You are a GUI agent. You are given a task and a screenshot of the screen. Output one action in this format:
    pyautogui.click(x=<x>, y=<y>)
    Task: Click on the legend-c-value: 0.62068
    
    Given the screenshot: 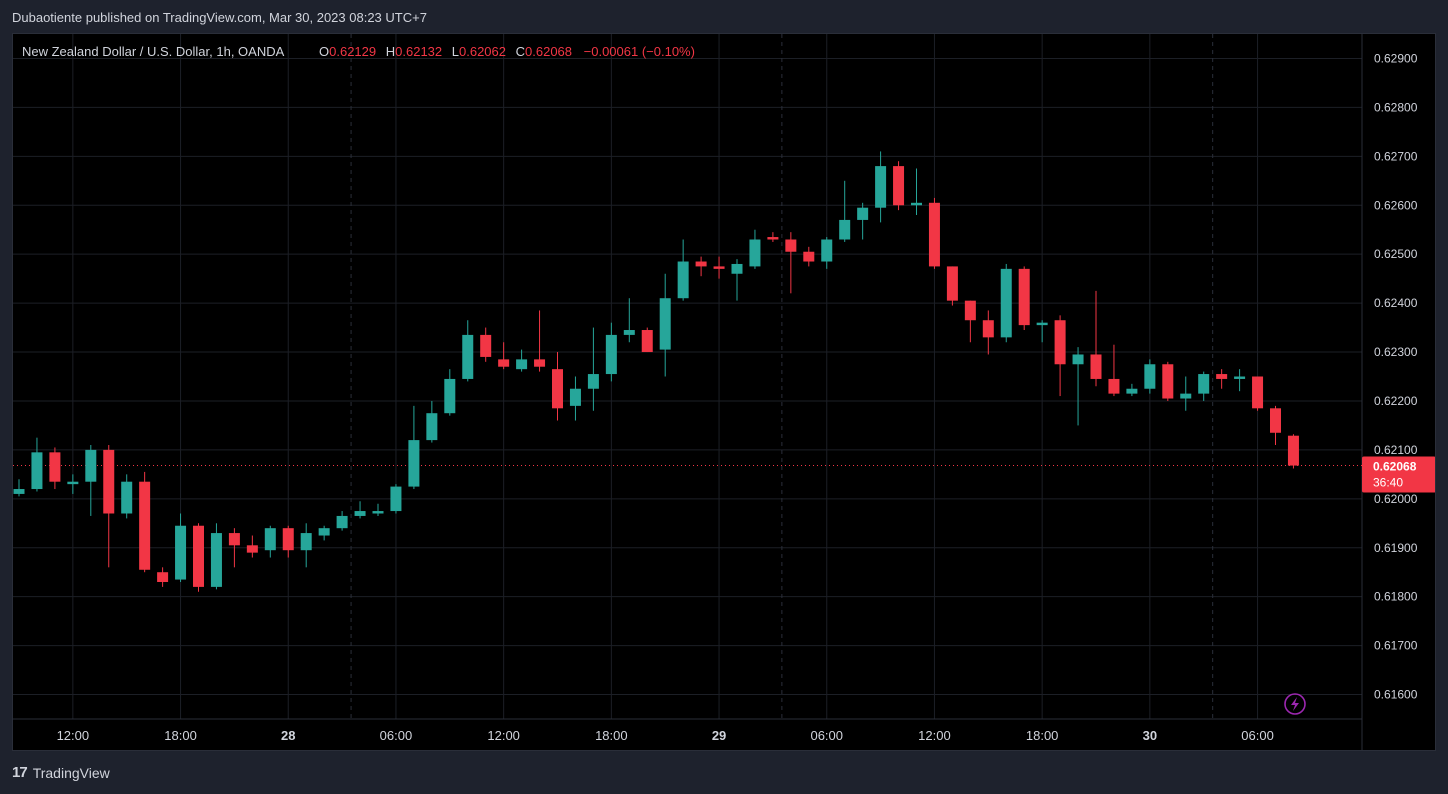 What is the action you would take?
    pyautogui.click(x=548, y=51)
    